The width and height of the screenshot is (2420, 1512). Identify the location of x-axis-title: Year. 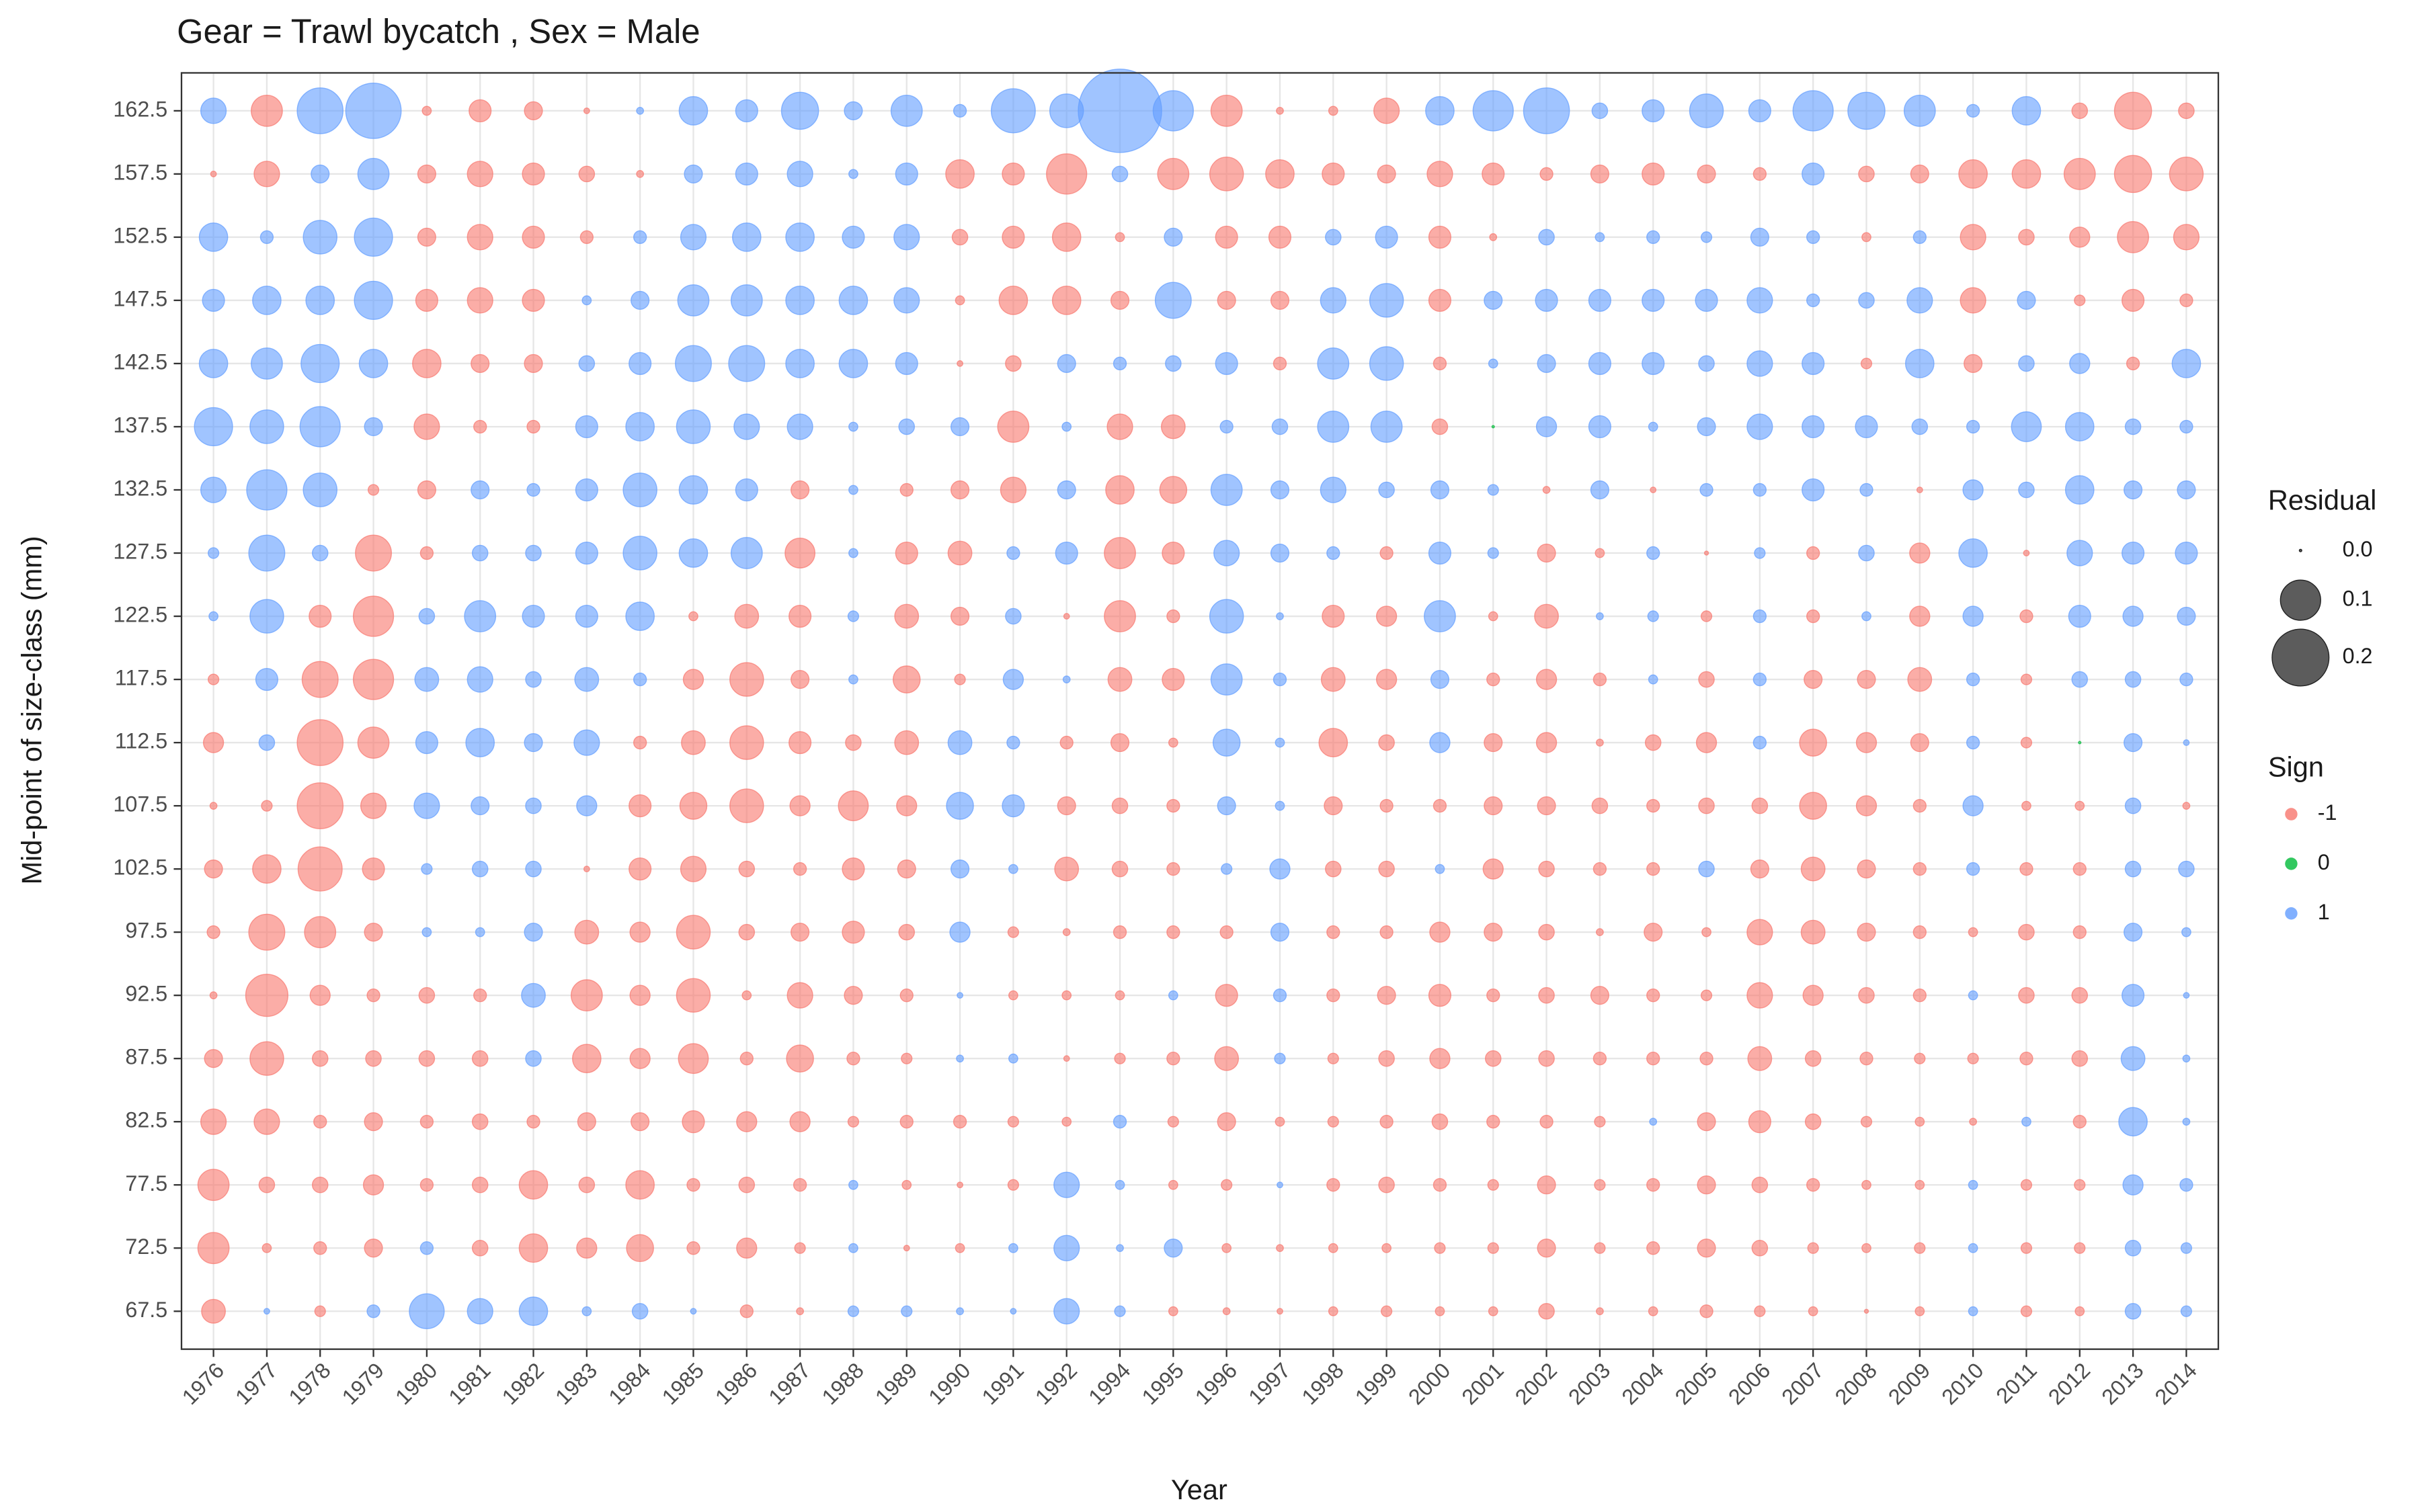
(1199, 1490).